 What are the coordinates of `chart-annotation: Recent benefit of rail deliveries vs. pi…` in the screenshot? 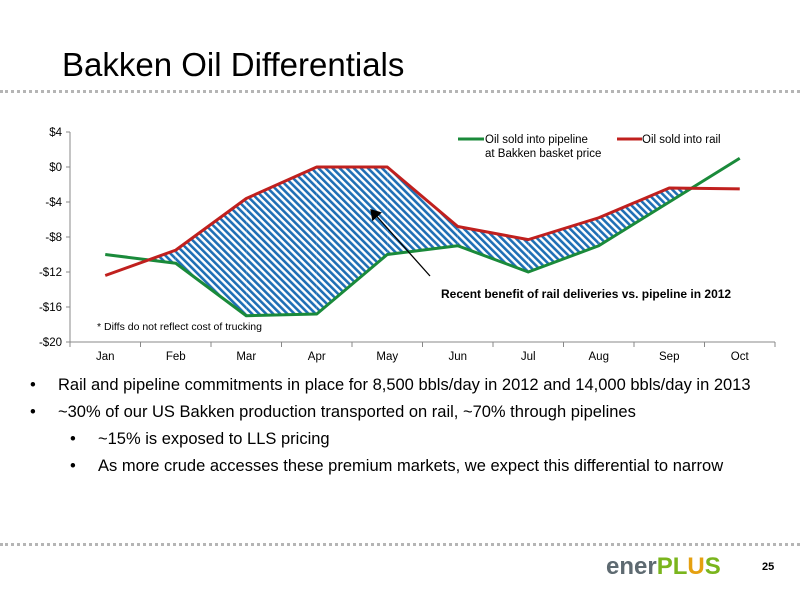 It's located at (586, 294).